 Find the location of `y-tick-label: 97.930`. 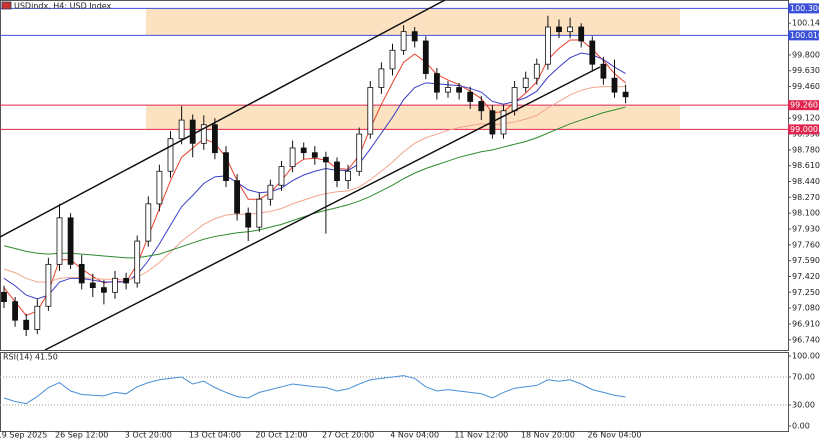

y-tick-label: 97.930 is located at coordinates (806, 228).